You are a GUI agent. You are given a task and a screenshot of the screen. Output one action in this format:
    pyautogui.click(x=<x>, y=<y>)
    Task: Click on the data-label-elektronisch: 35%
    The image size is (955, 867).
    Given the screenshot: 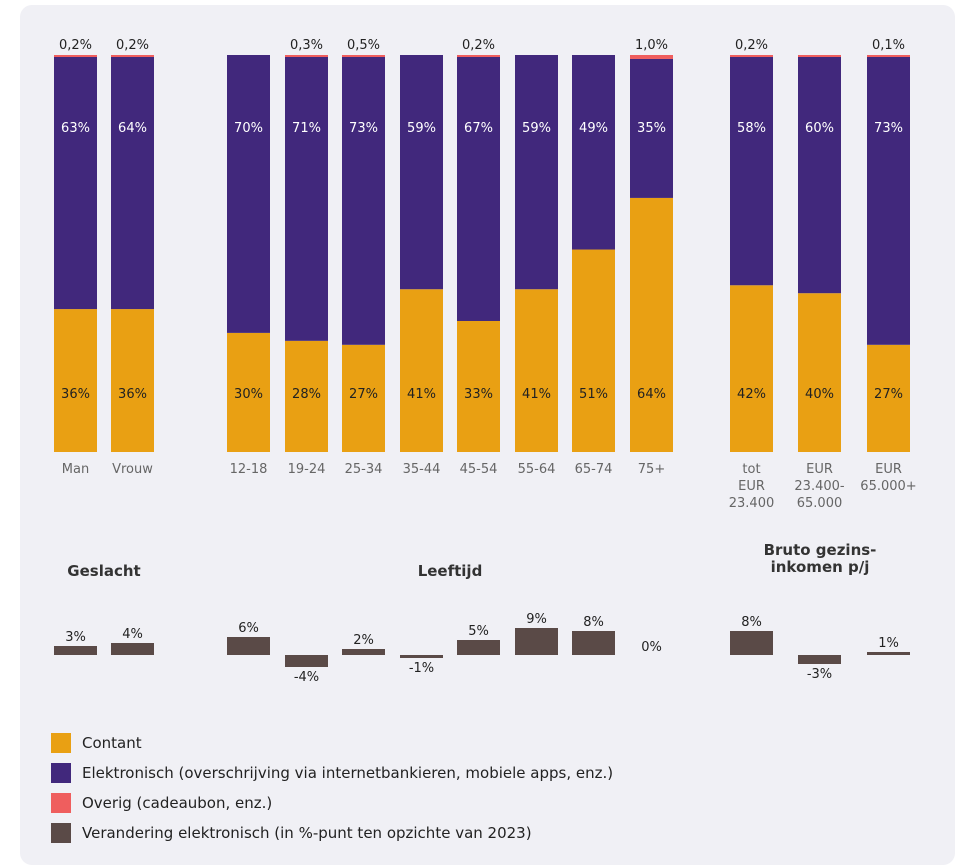 What is the action you would take?
    pyautogui.click(x=651, y=128)
    